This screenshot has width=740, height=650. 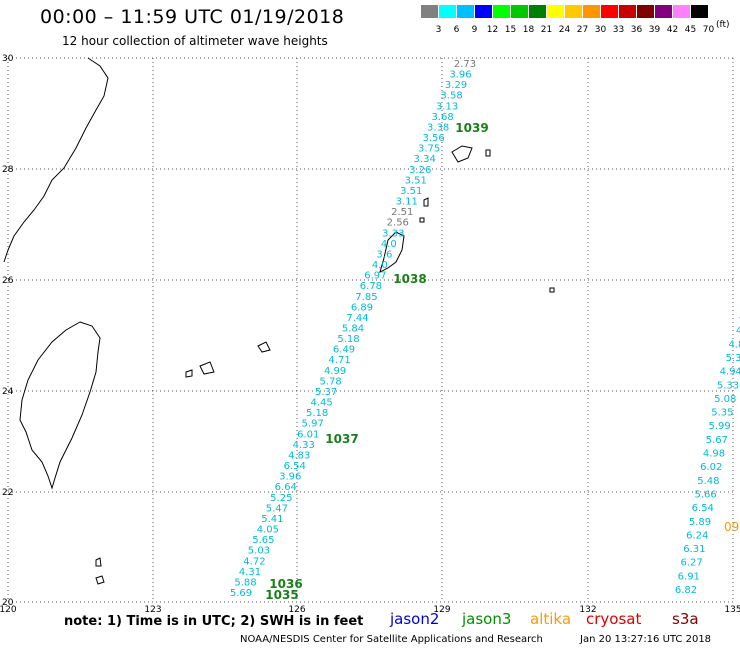 What do you see at coordinates (451, 96) in the screenshot?
I see `wave-height-value: 3.58` at bounding box center [451, 96].